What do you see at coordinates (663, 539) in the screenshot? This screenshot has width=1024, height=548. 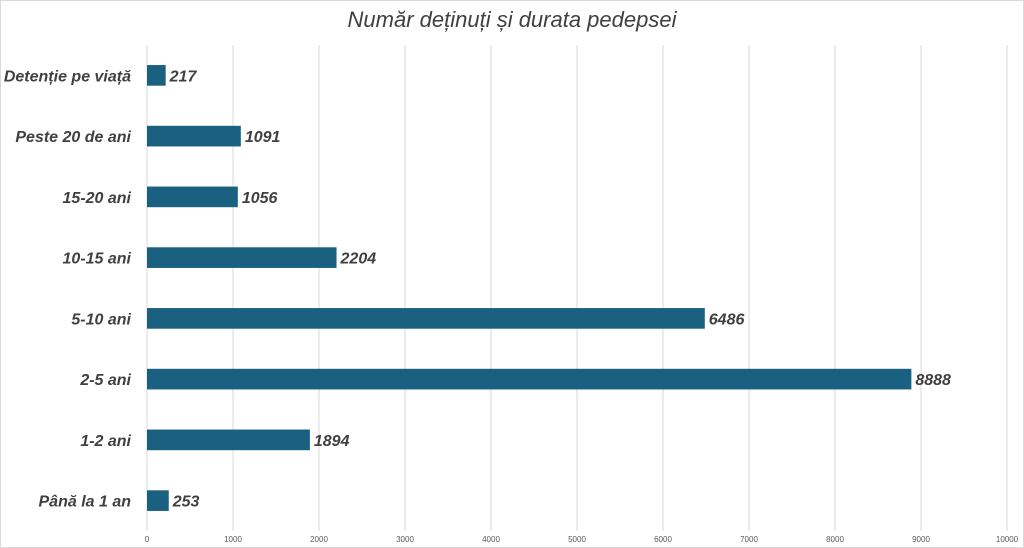 I see `x-tick-label: 6000` at bounding box center [663, 539].